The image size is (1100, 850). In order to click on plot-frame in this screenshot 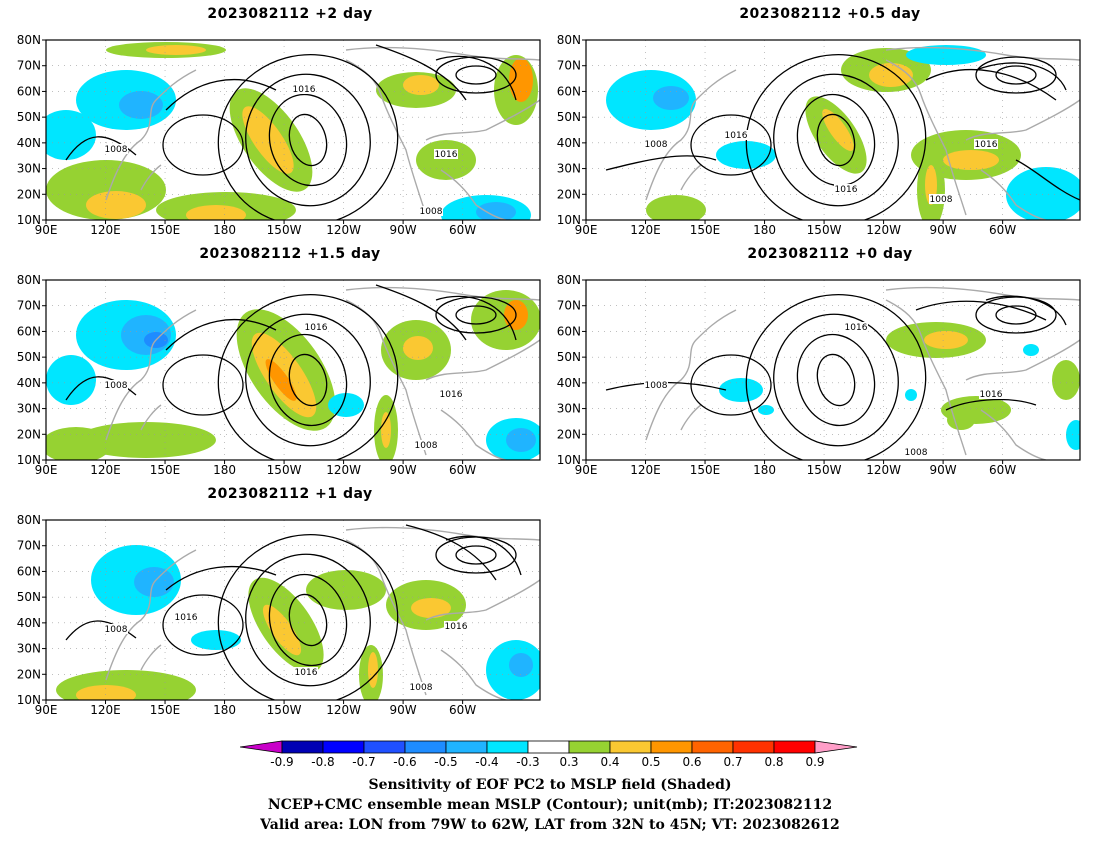, I will do `click(293, 130)`.